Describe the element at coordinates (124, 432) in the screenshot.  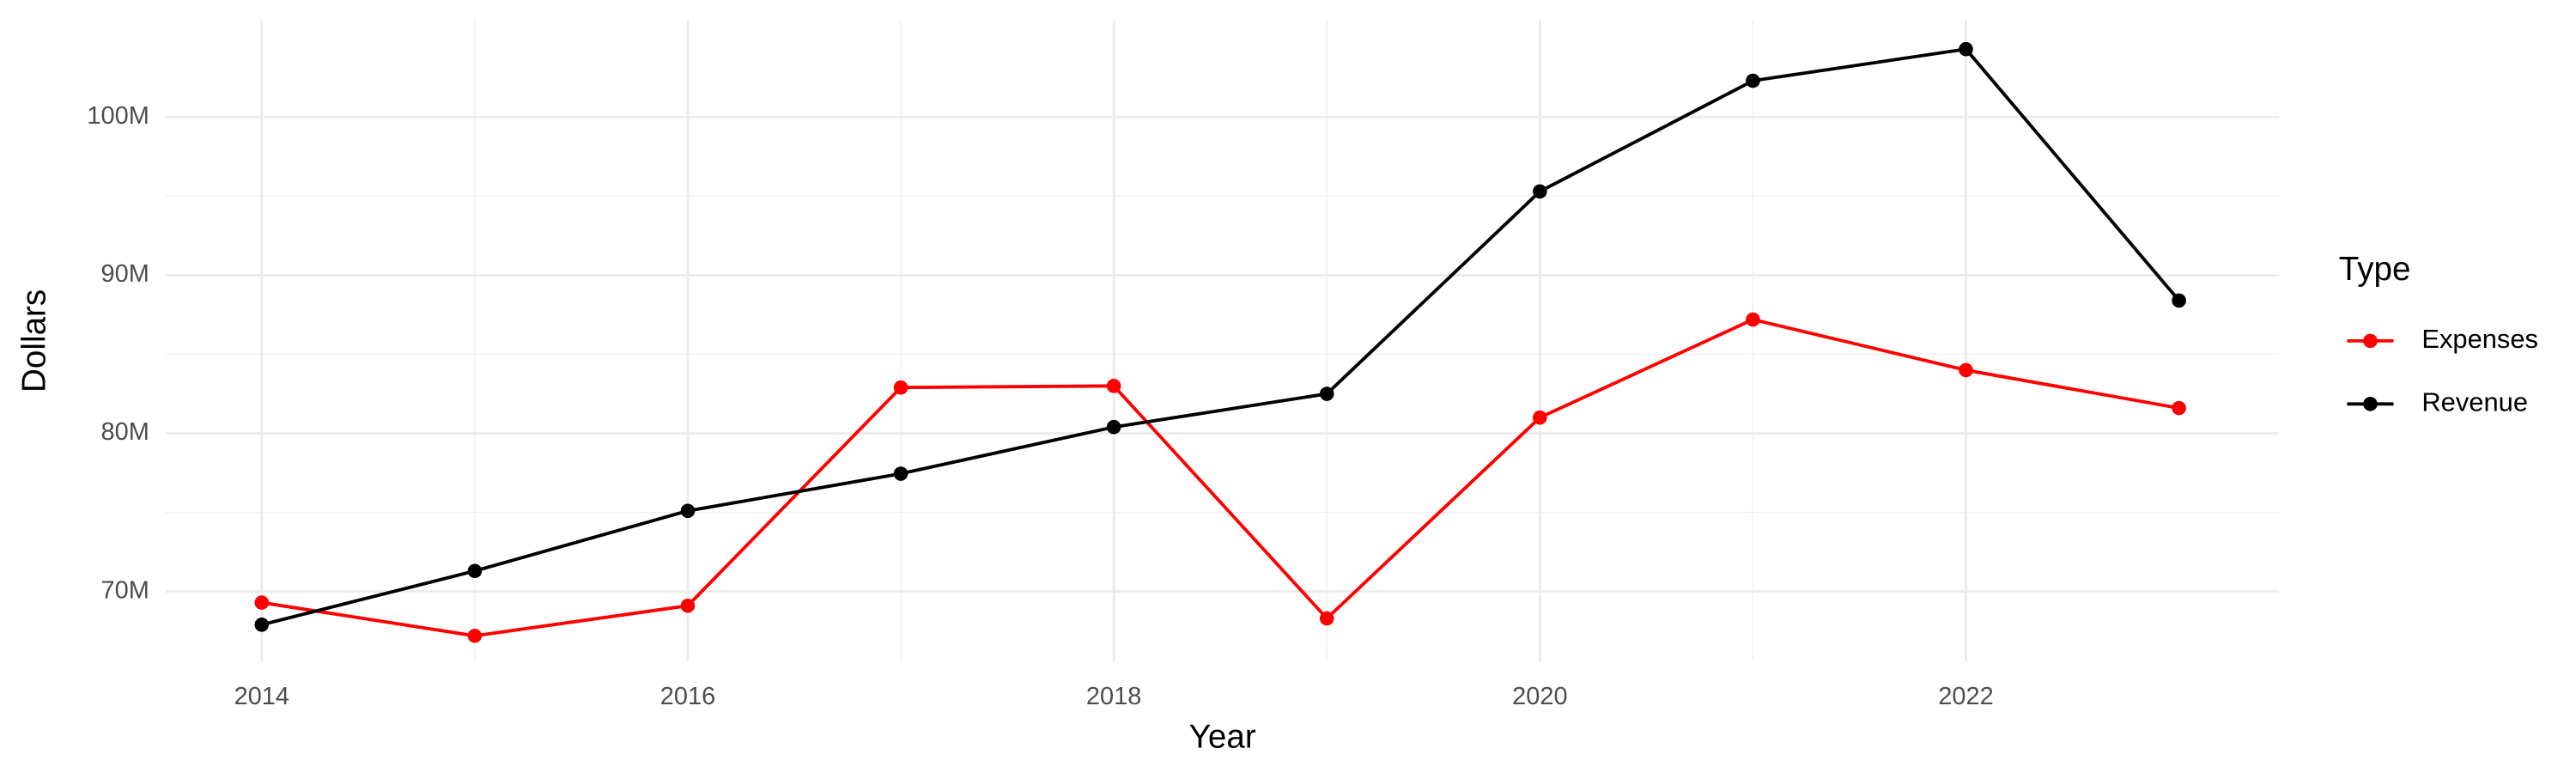
I see `y-tick-label: 80M` at that location.